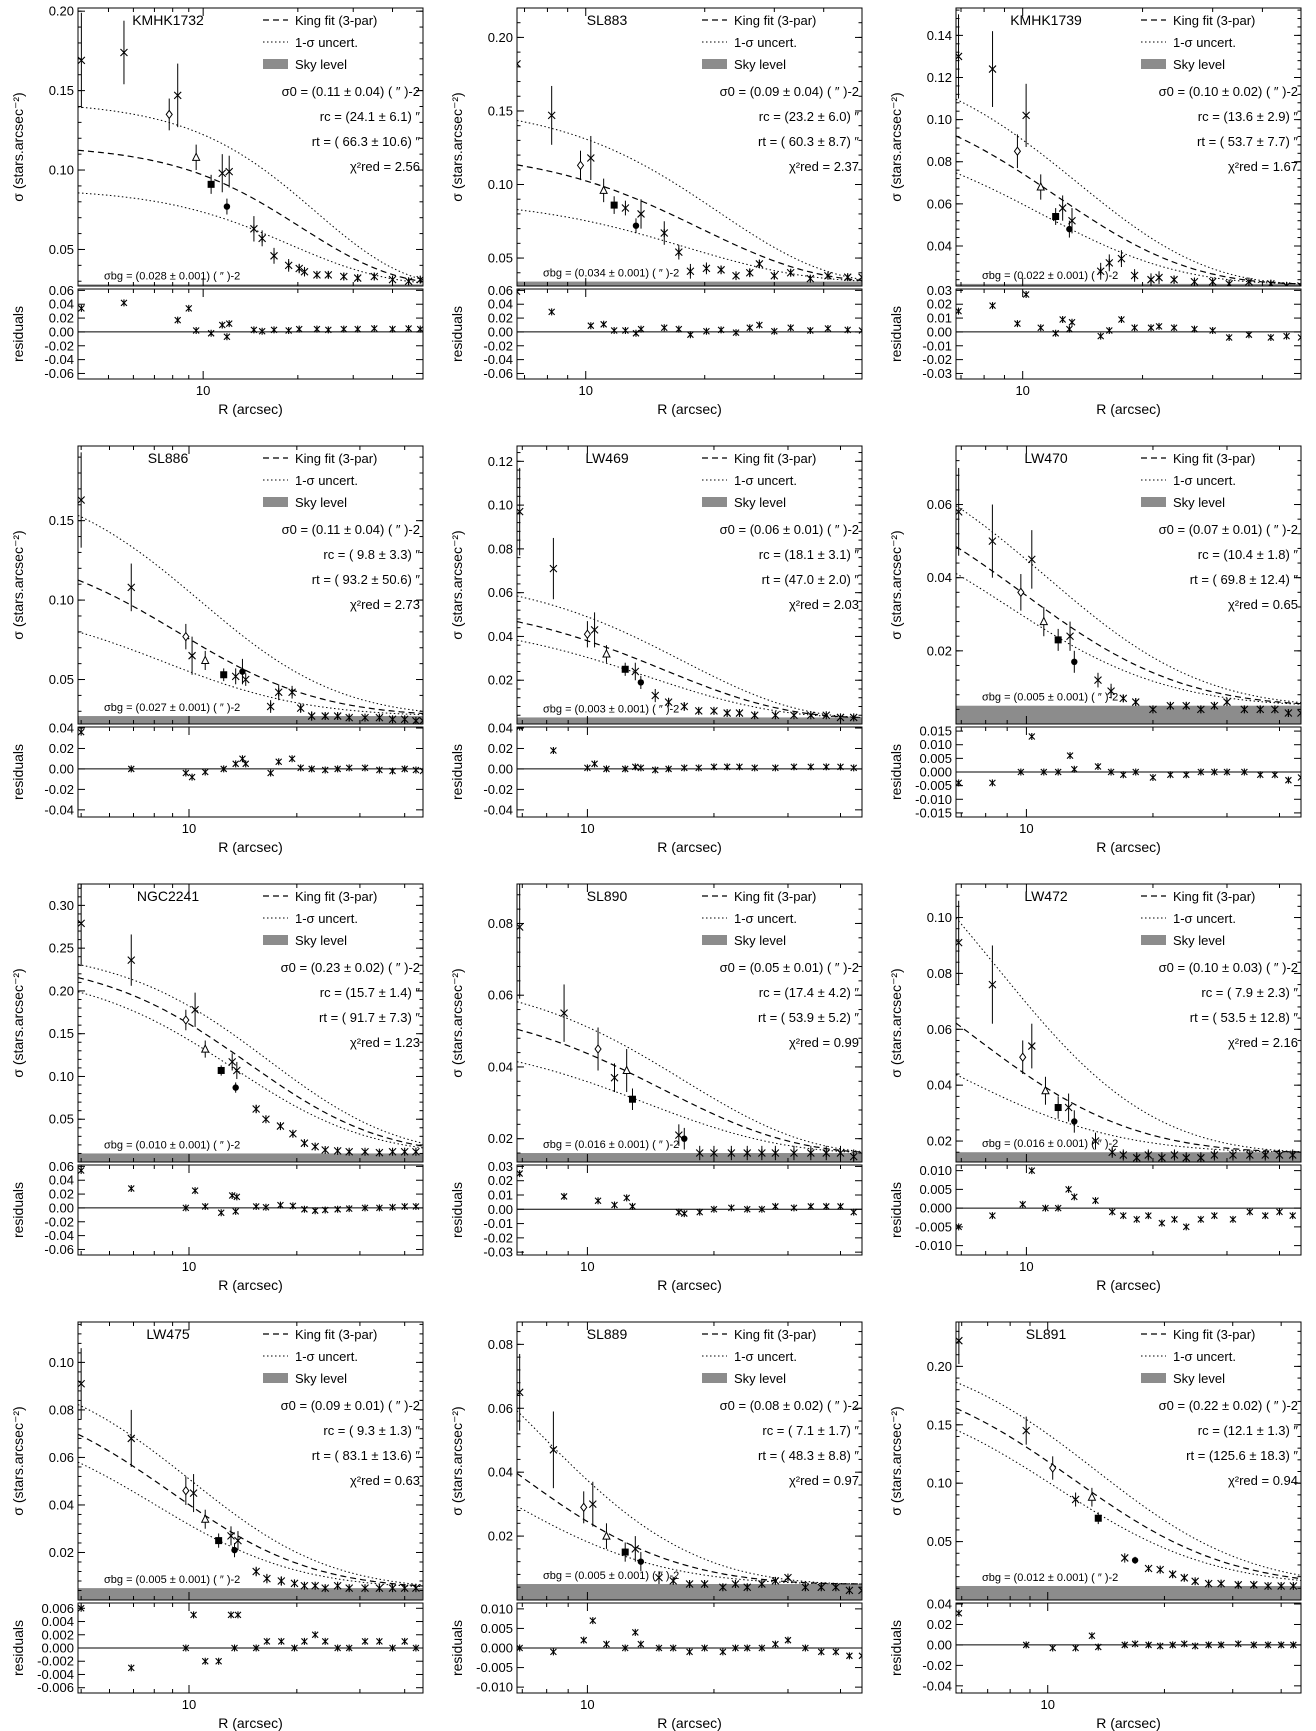  What do you see at coordinates (933, 1226) in the screenshot?
I see `r-tick-label: -0.005` at bounding box center [933, 1226].